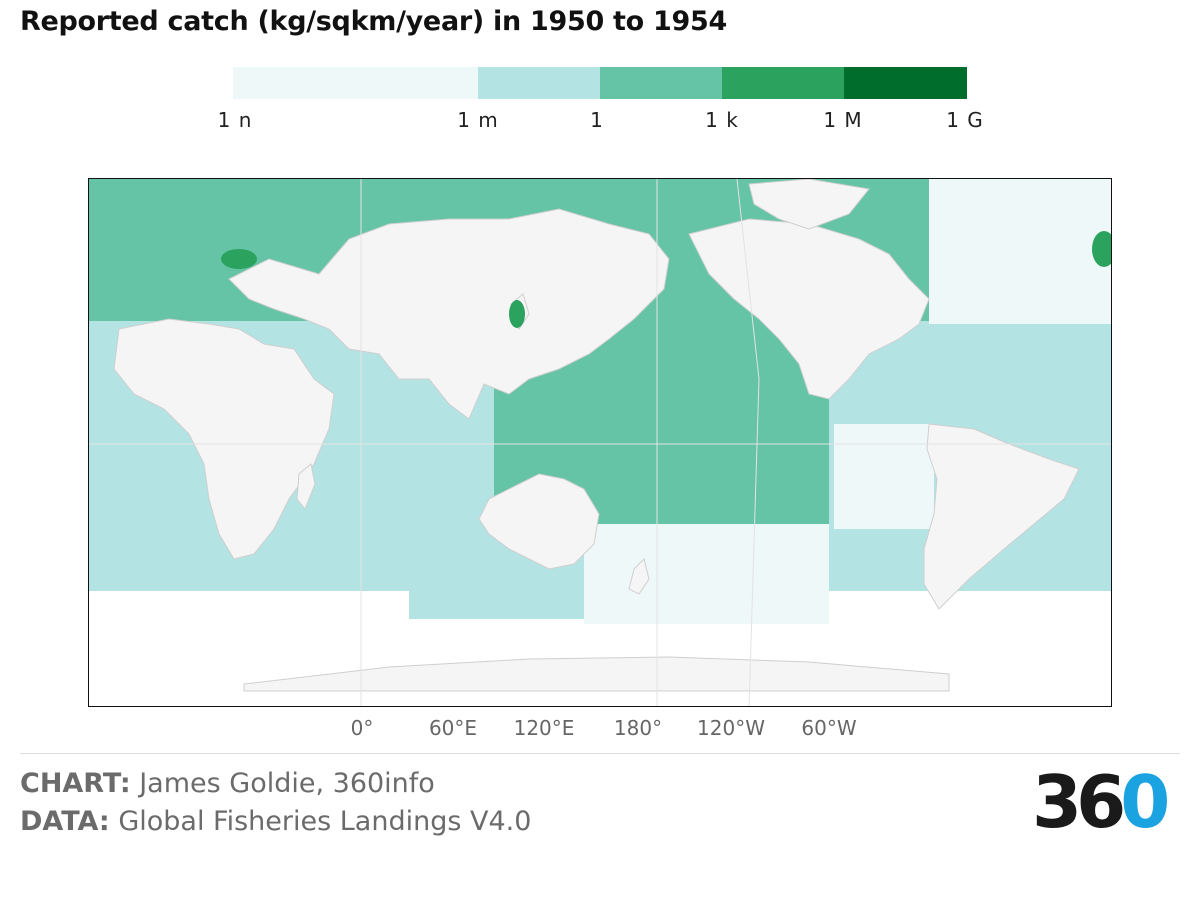 The image size is (1200, 900). Describe the element at coordinates (596, 674) in the screenshot. I see `land-antarctica` at that location.